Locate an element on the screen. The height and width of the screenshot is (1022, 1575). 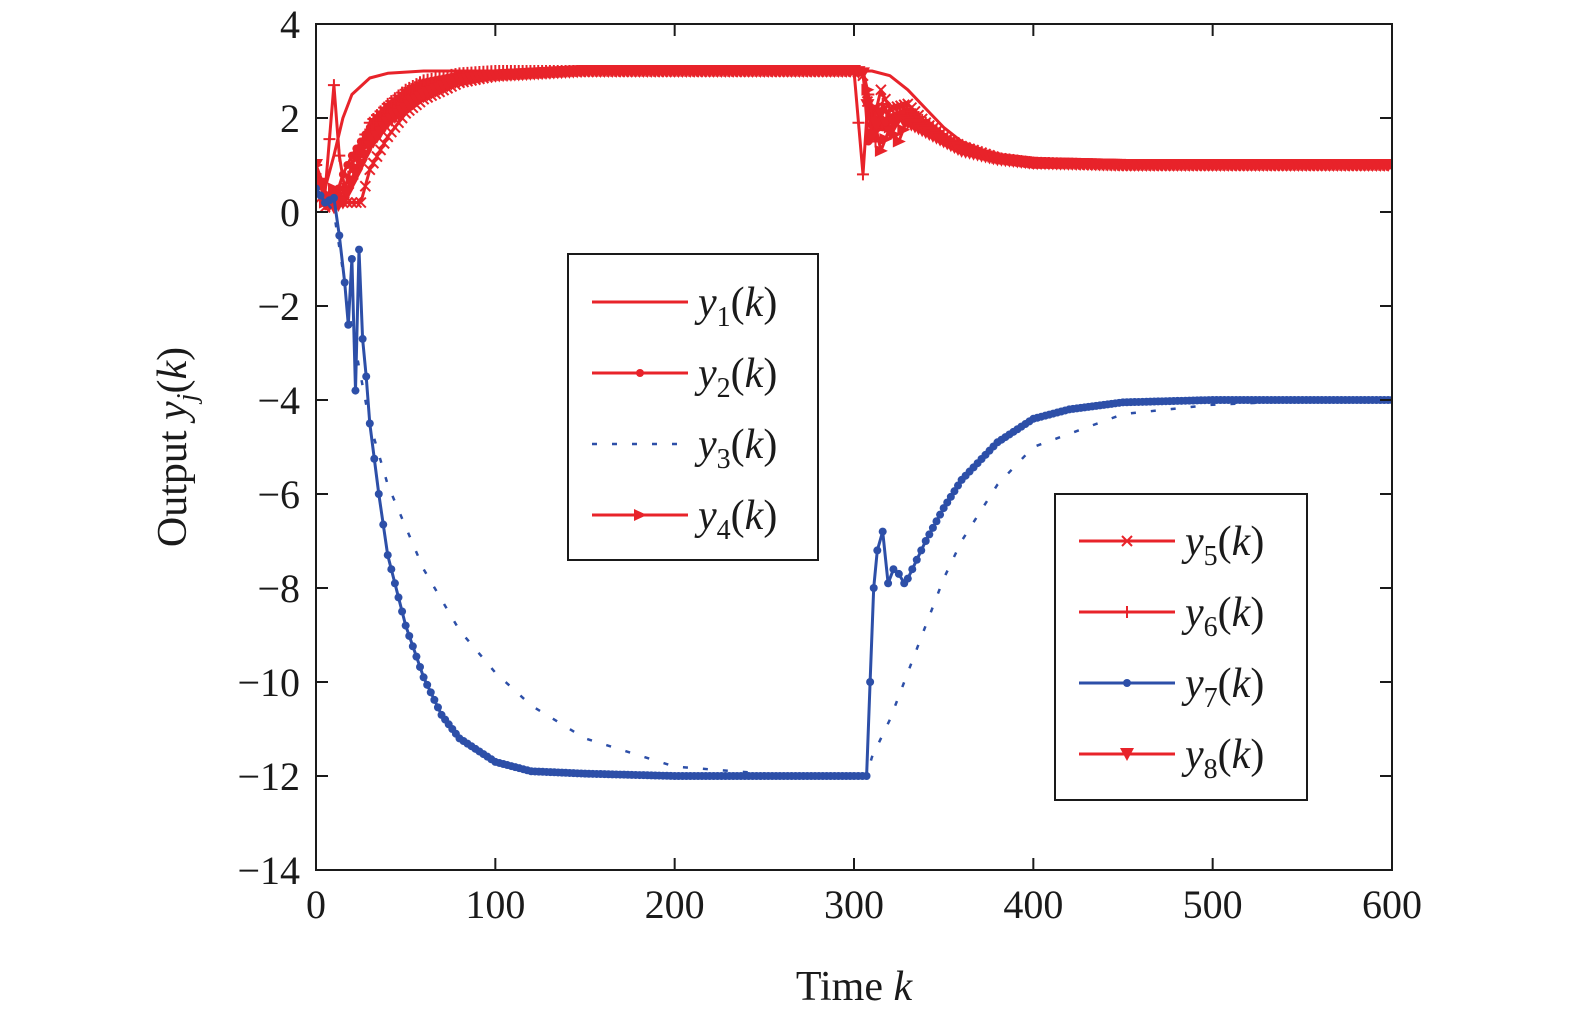
legend-label: y5(k) is located at coordinates (1222, 545).